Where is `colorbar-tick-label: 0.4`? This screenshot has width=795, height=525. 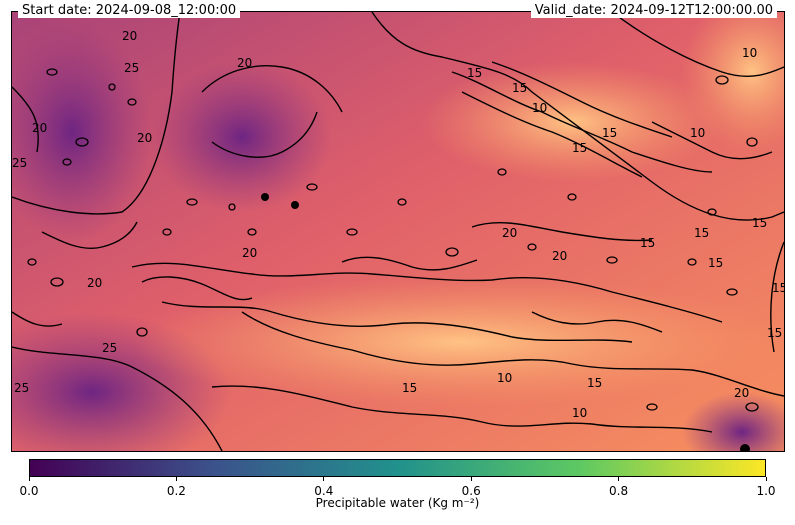
colorbar-tick-label: 0.4 is located at coordinates (324, 491).